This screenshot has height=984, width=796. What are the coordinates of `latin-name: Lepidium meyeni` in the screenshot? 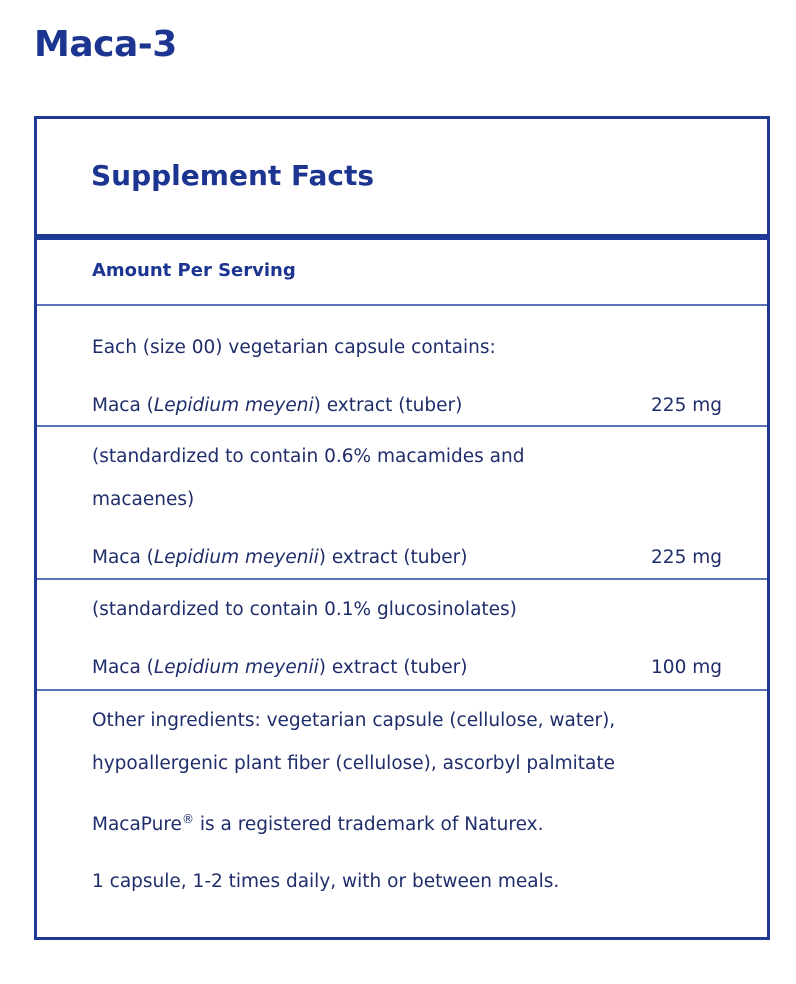 It's located at (233, 405).